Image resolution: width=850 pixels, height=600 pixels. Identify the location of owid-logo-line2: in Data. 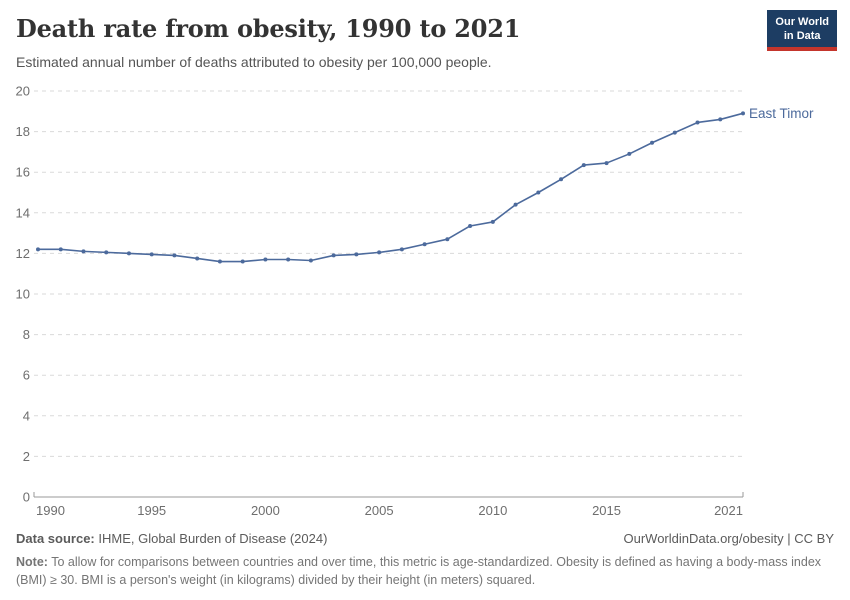
(802, 36).